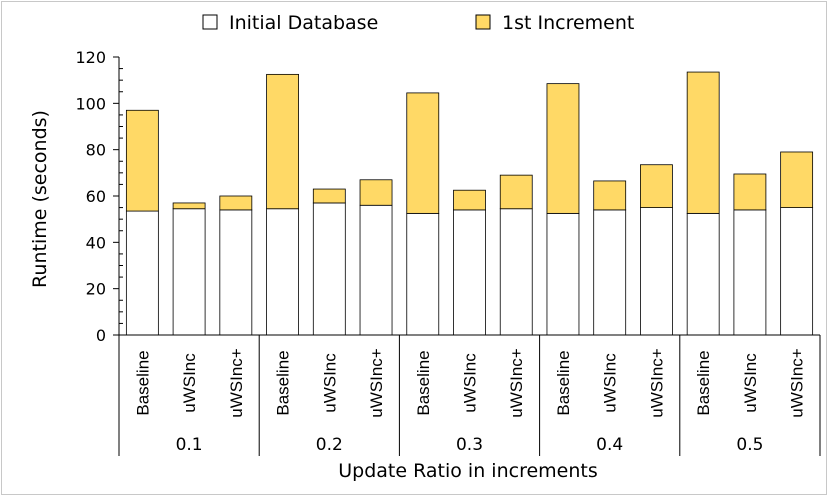  I want to click on y-tick-label: 80, so click(96, 150).